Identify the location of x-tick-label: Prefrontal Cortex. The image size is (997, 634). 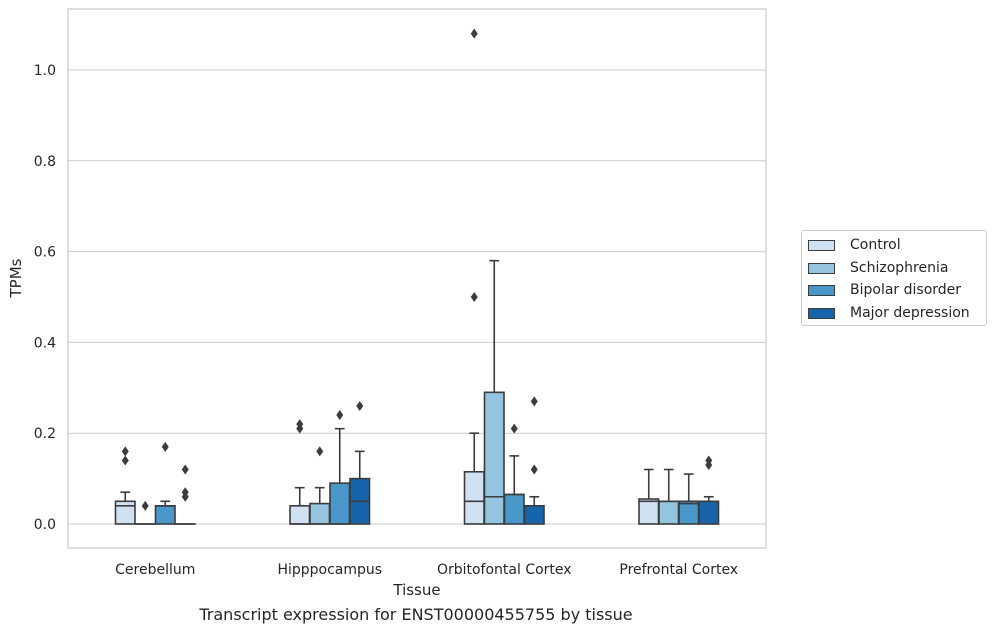
(678, 570).